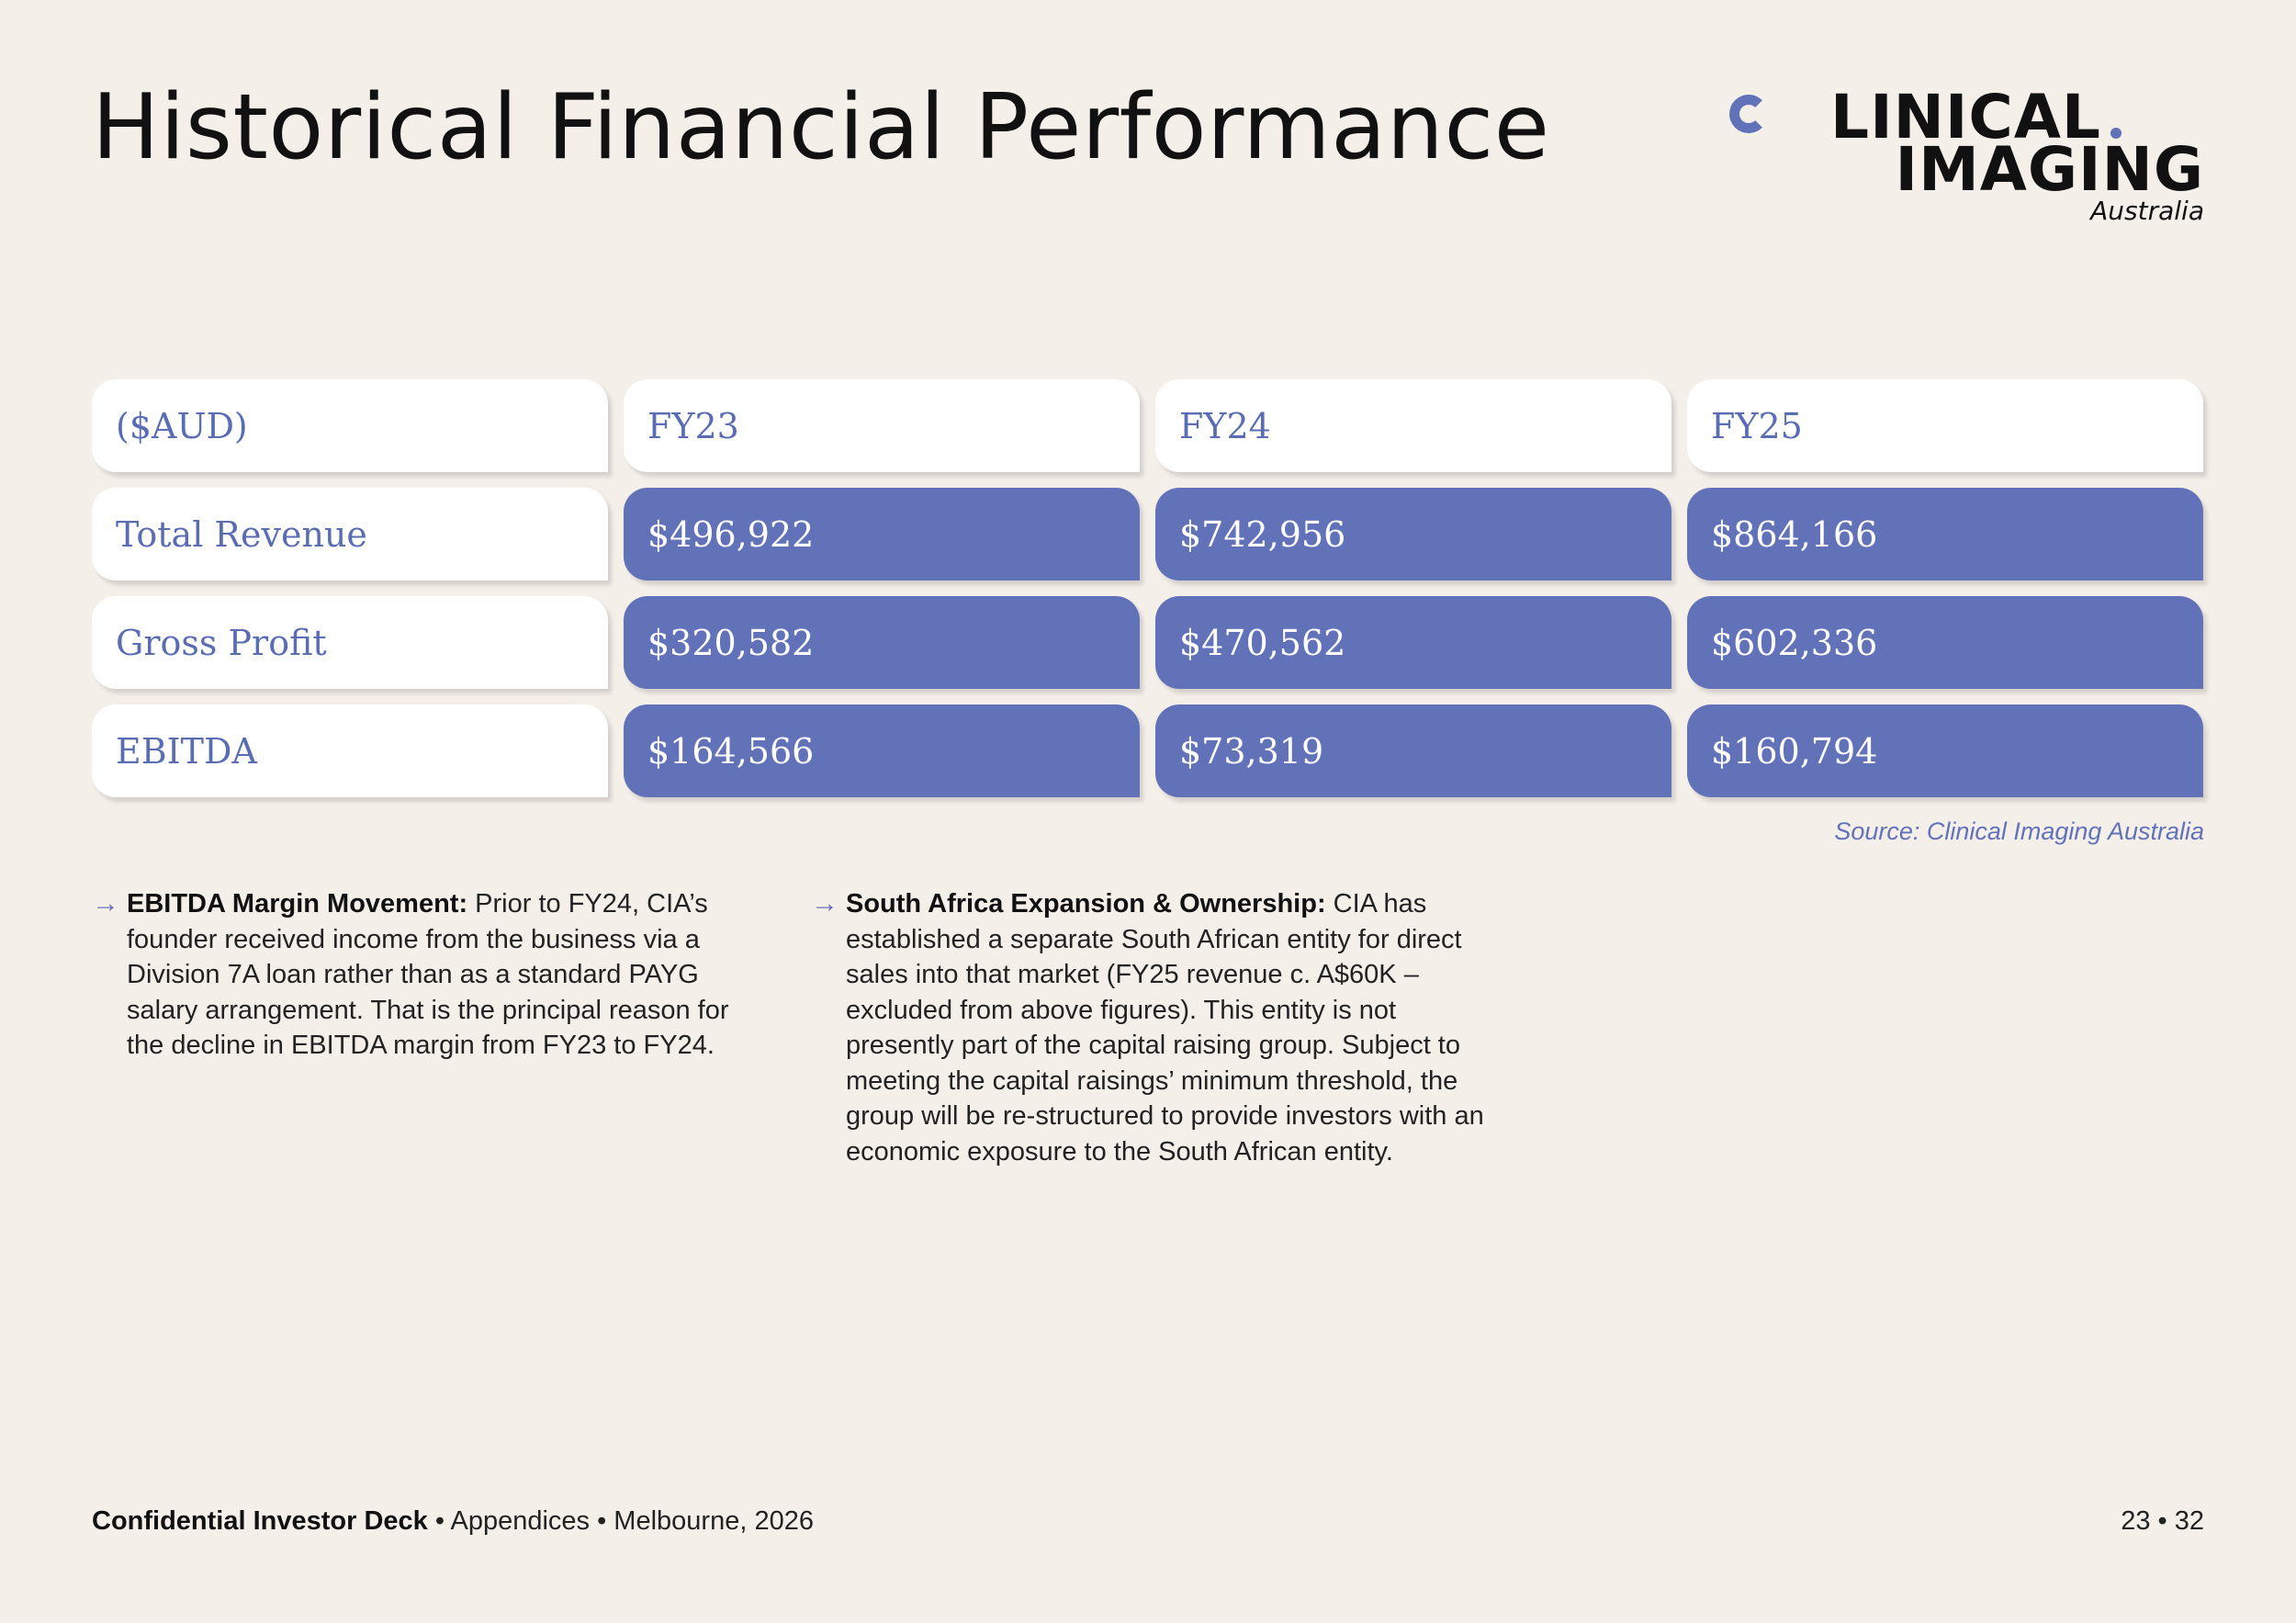 This screenshot has width=2296, height=1623. What do you see at coordinates (2049, 169) in the screenshot?
I see `logo-line-2: IMAGING` at bounding box center [2049, 169].